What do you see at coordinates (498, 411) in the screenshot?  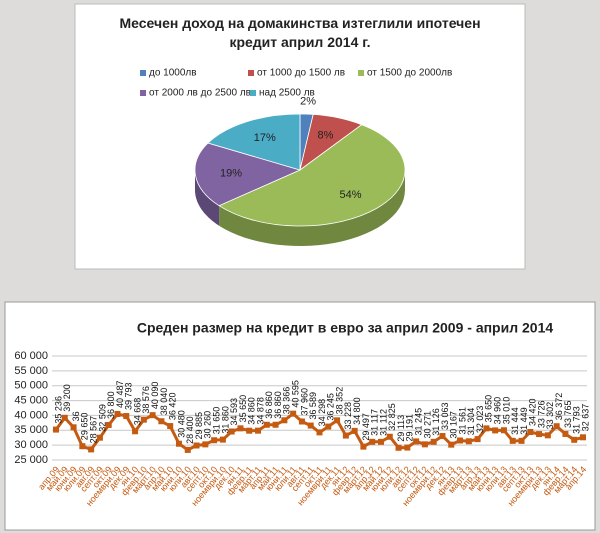 I see `data-label: 34 960` at bounding box center [498, 411].